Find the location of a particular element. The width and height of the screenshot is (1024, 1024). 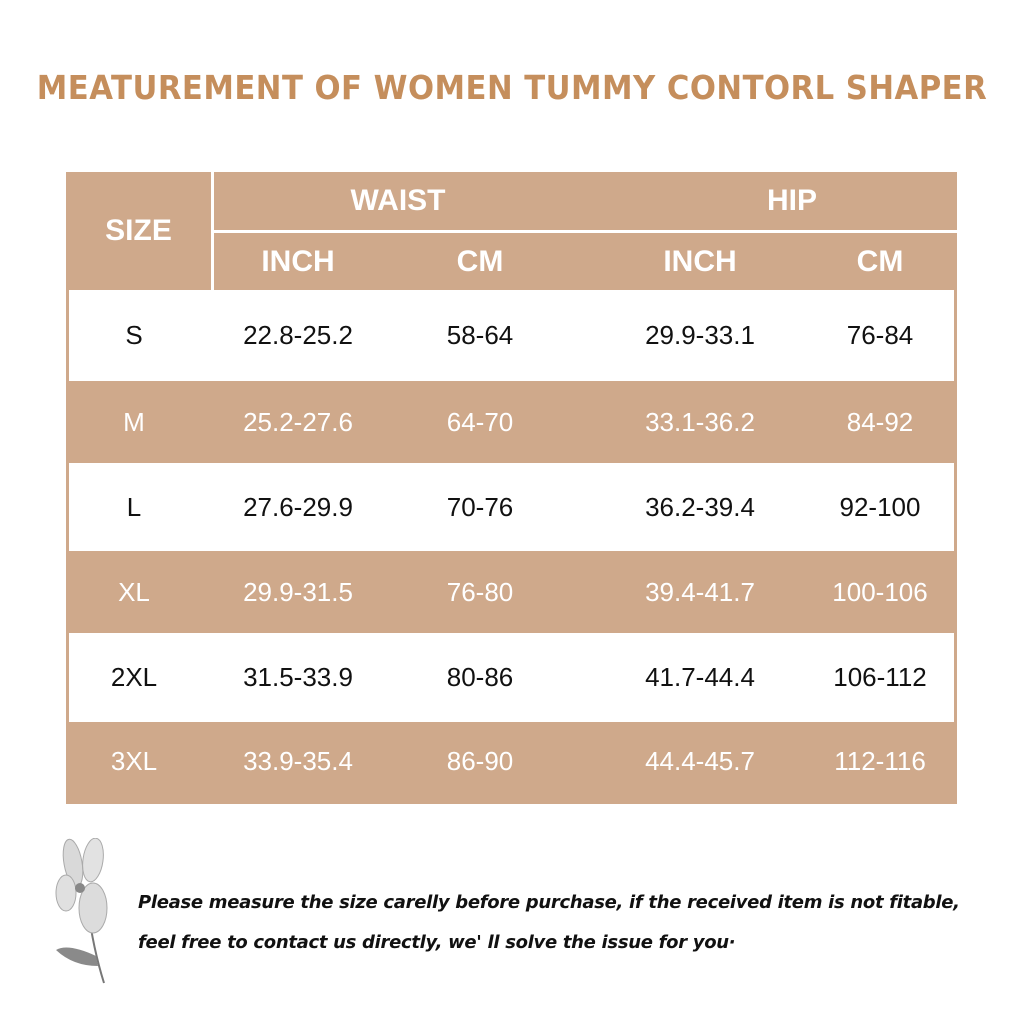

cell-hip-cm: 106-112 is located at coordinates (880, 677).